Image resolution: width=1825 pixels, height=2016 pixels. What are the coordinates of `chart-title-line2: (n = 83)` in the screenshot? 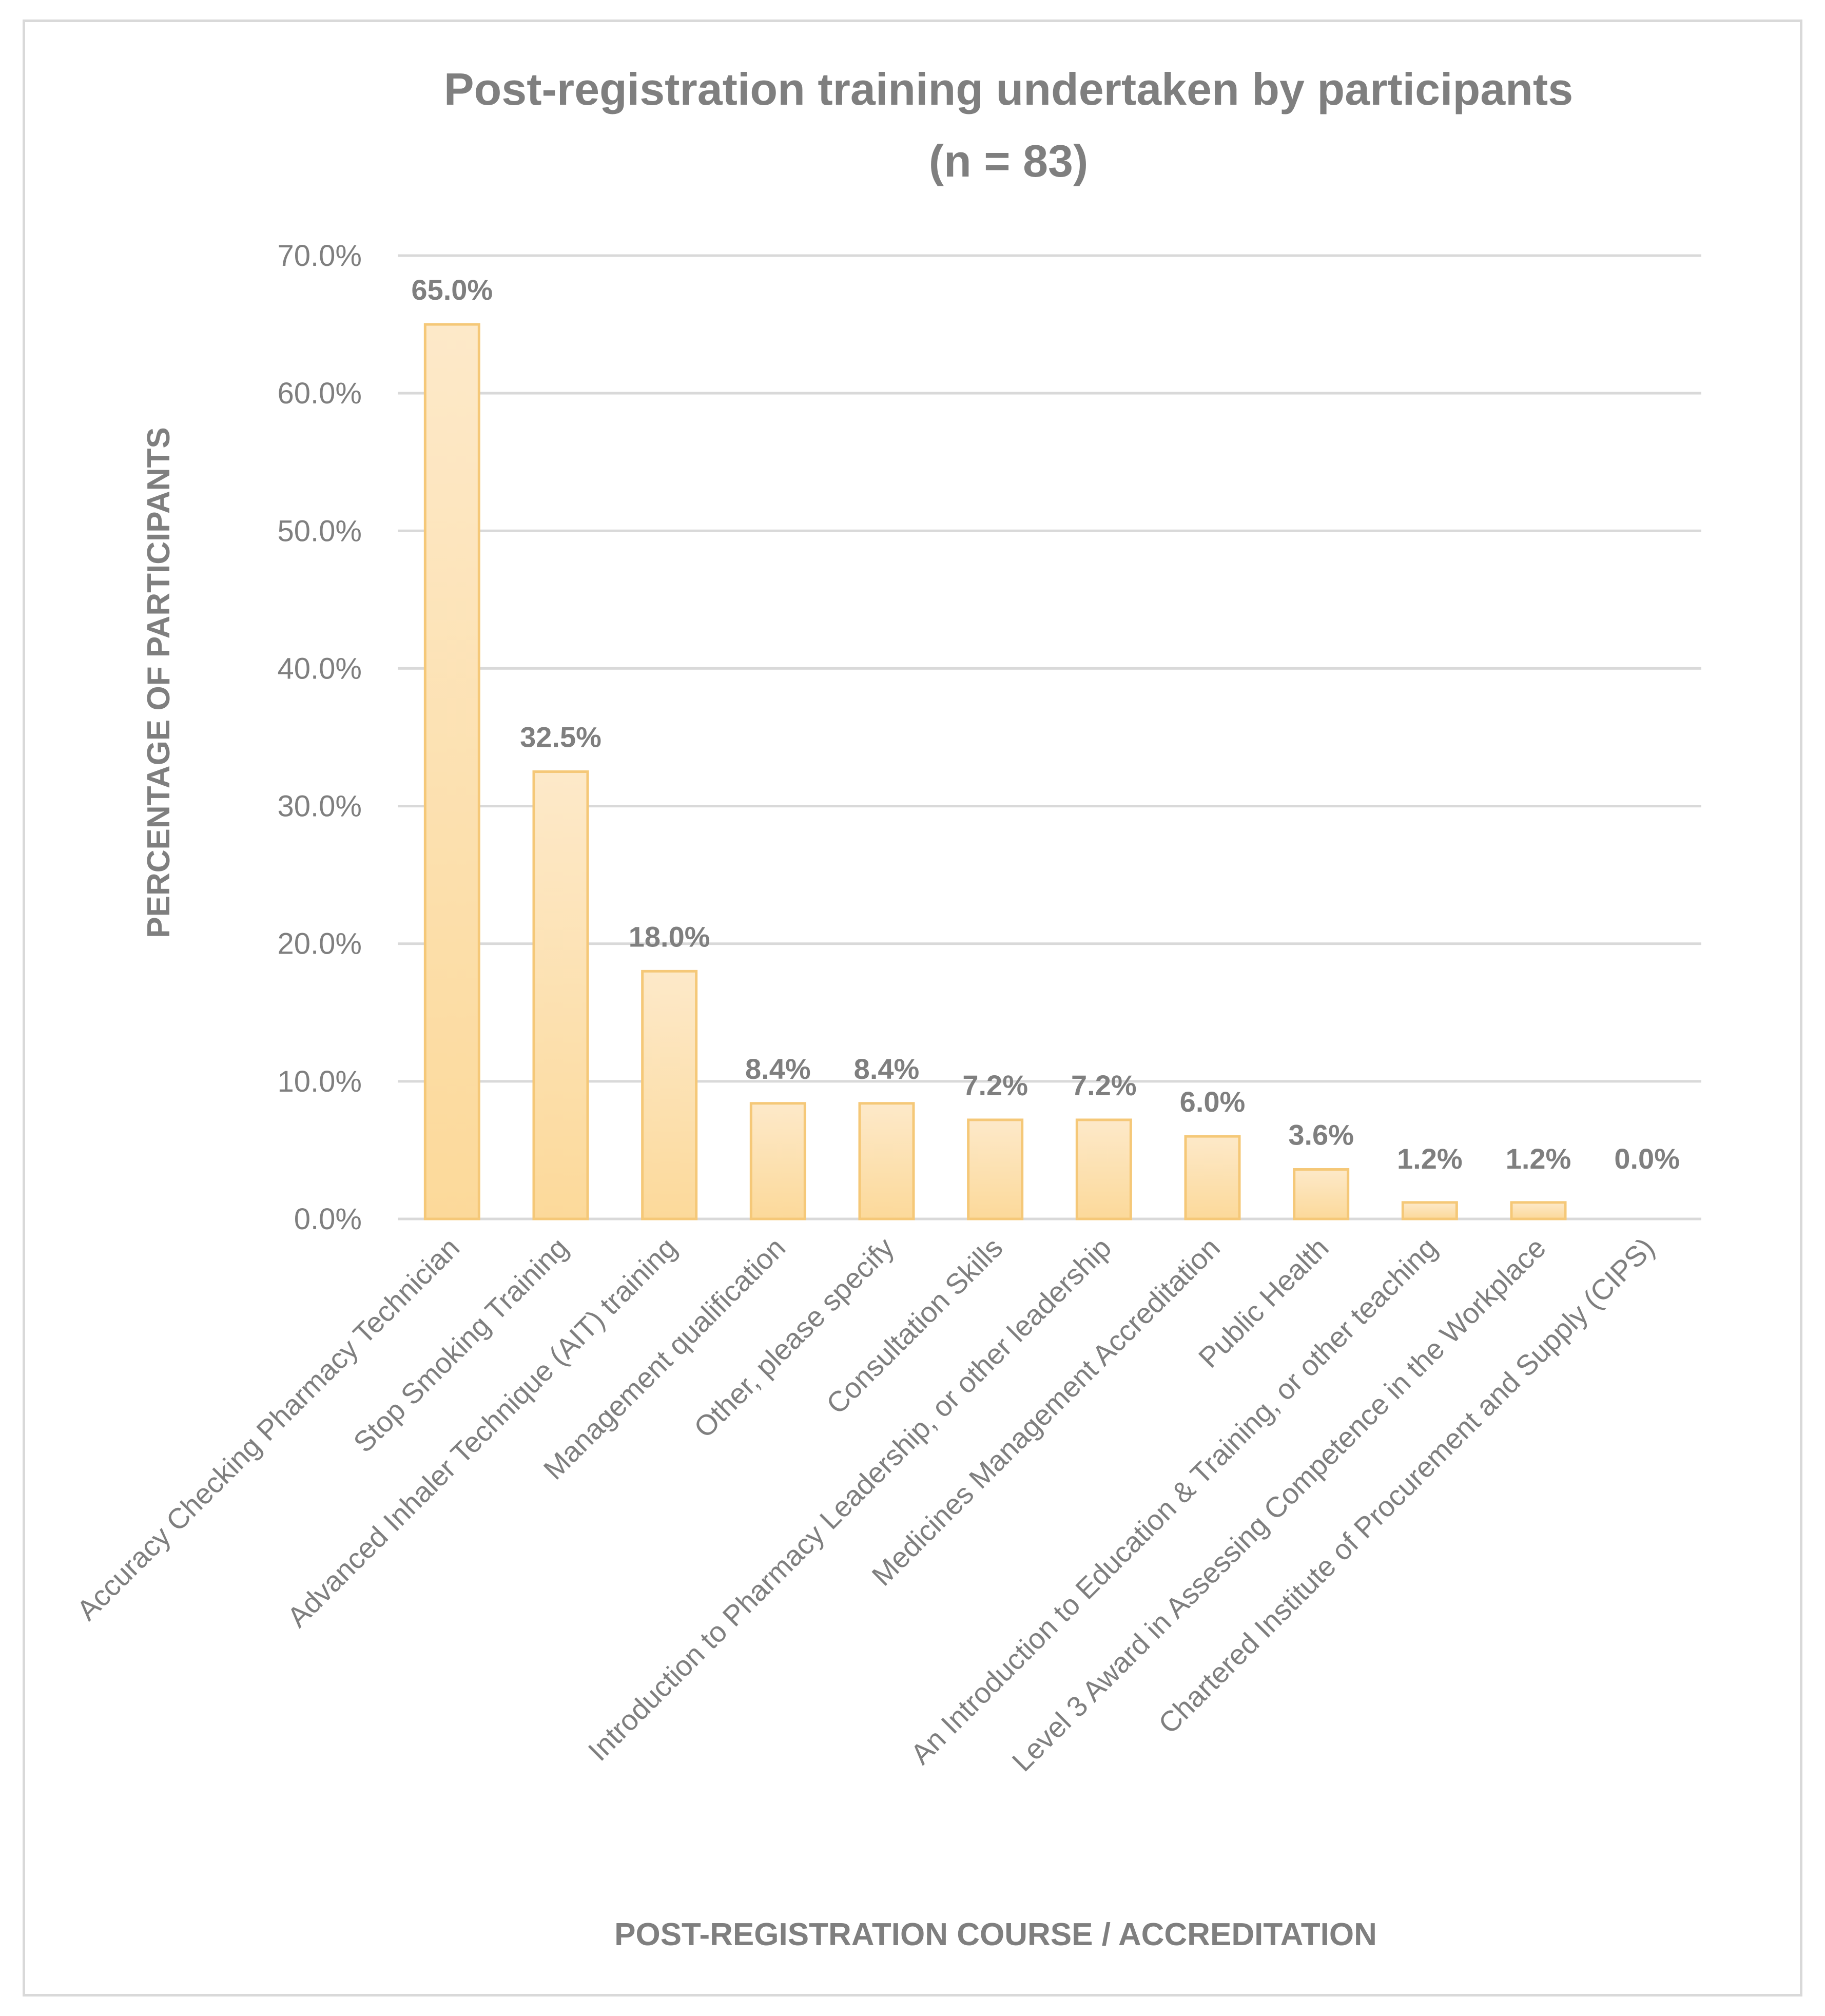 It's located at (1009, 160).